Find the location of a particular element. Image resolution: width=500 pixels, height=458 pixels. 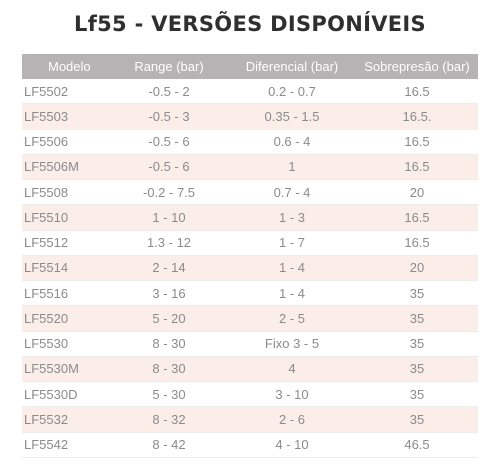

cell-overpressure: 46.5 is located at coordinates (417, 445).